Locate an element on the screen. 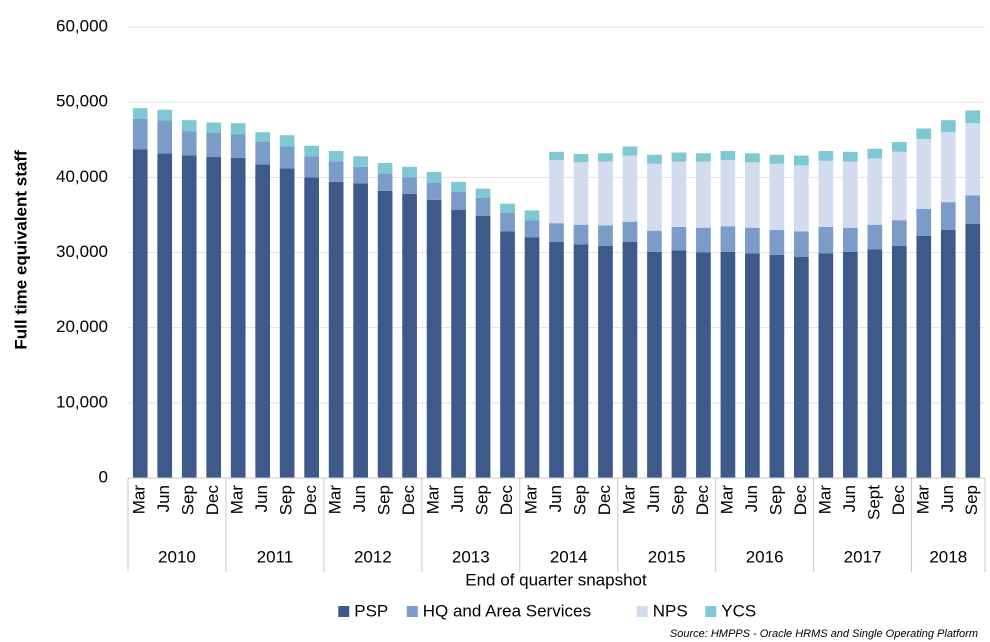 Image resolution: width=990 pixels, height=642 pixels. y-tick-label: 60,000 is located at coordinates (82, 25).